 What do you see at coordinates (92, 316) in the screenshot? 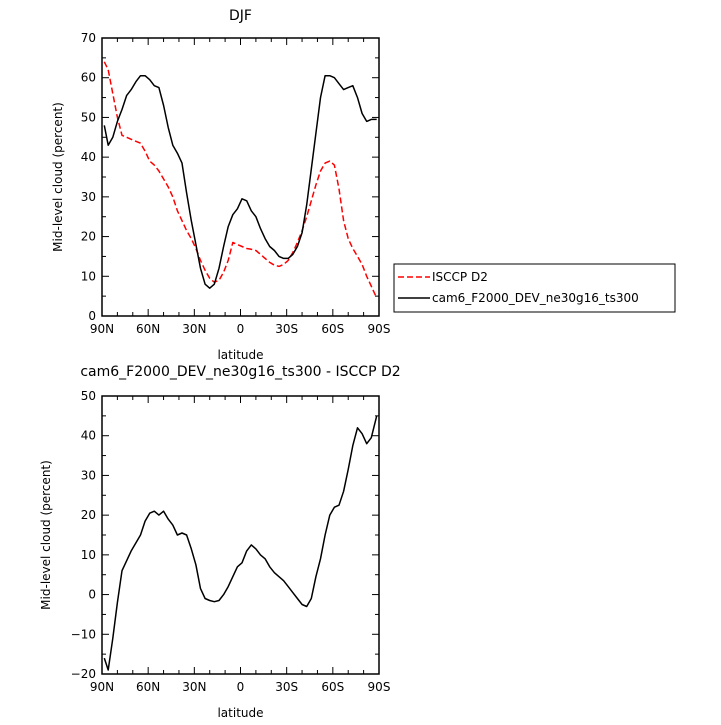
I see `top-y-tick-label: 0` at bounding box center [92, 316].